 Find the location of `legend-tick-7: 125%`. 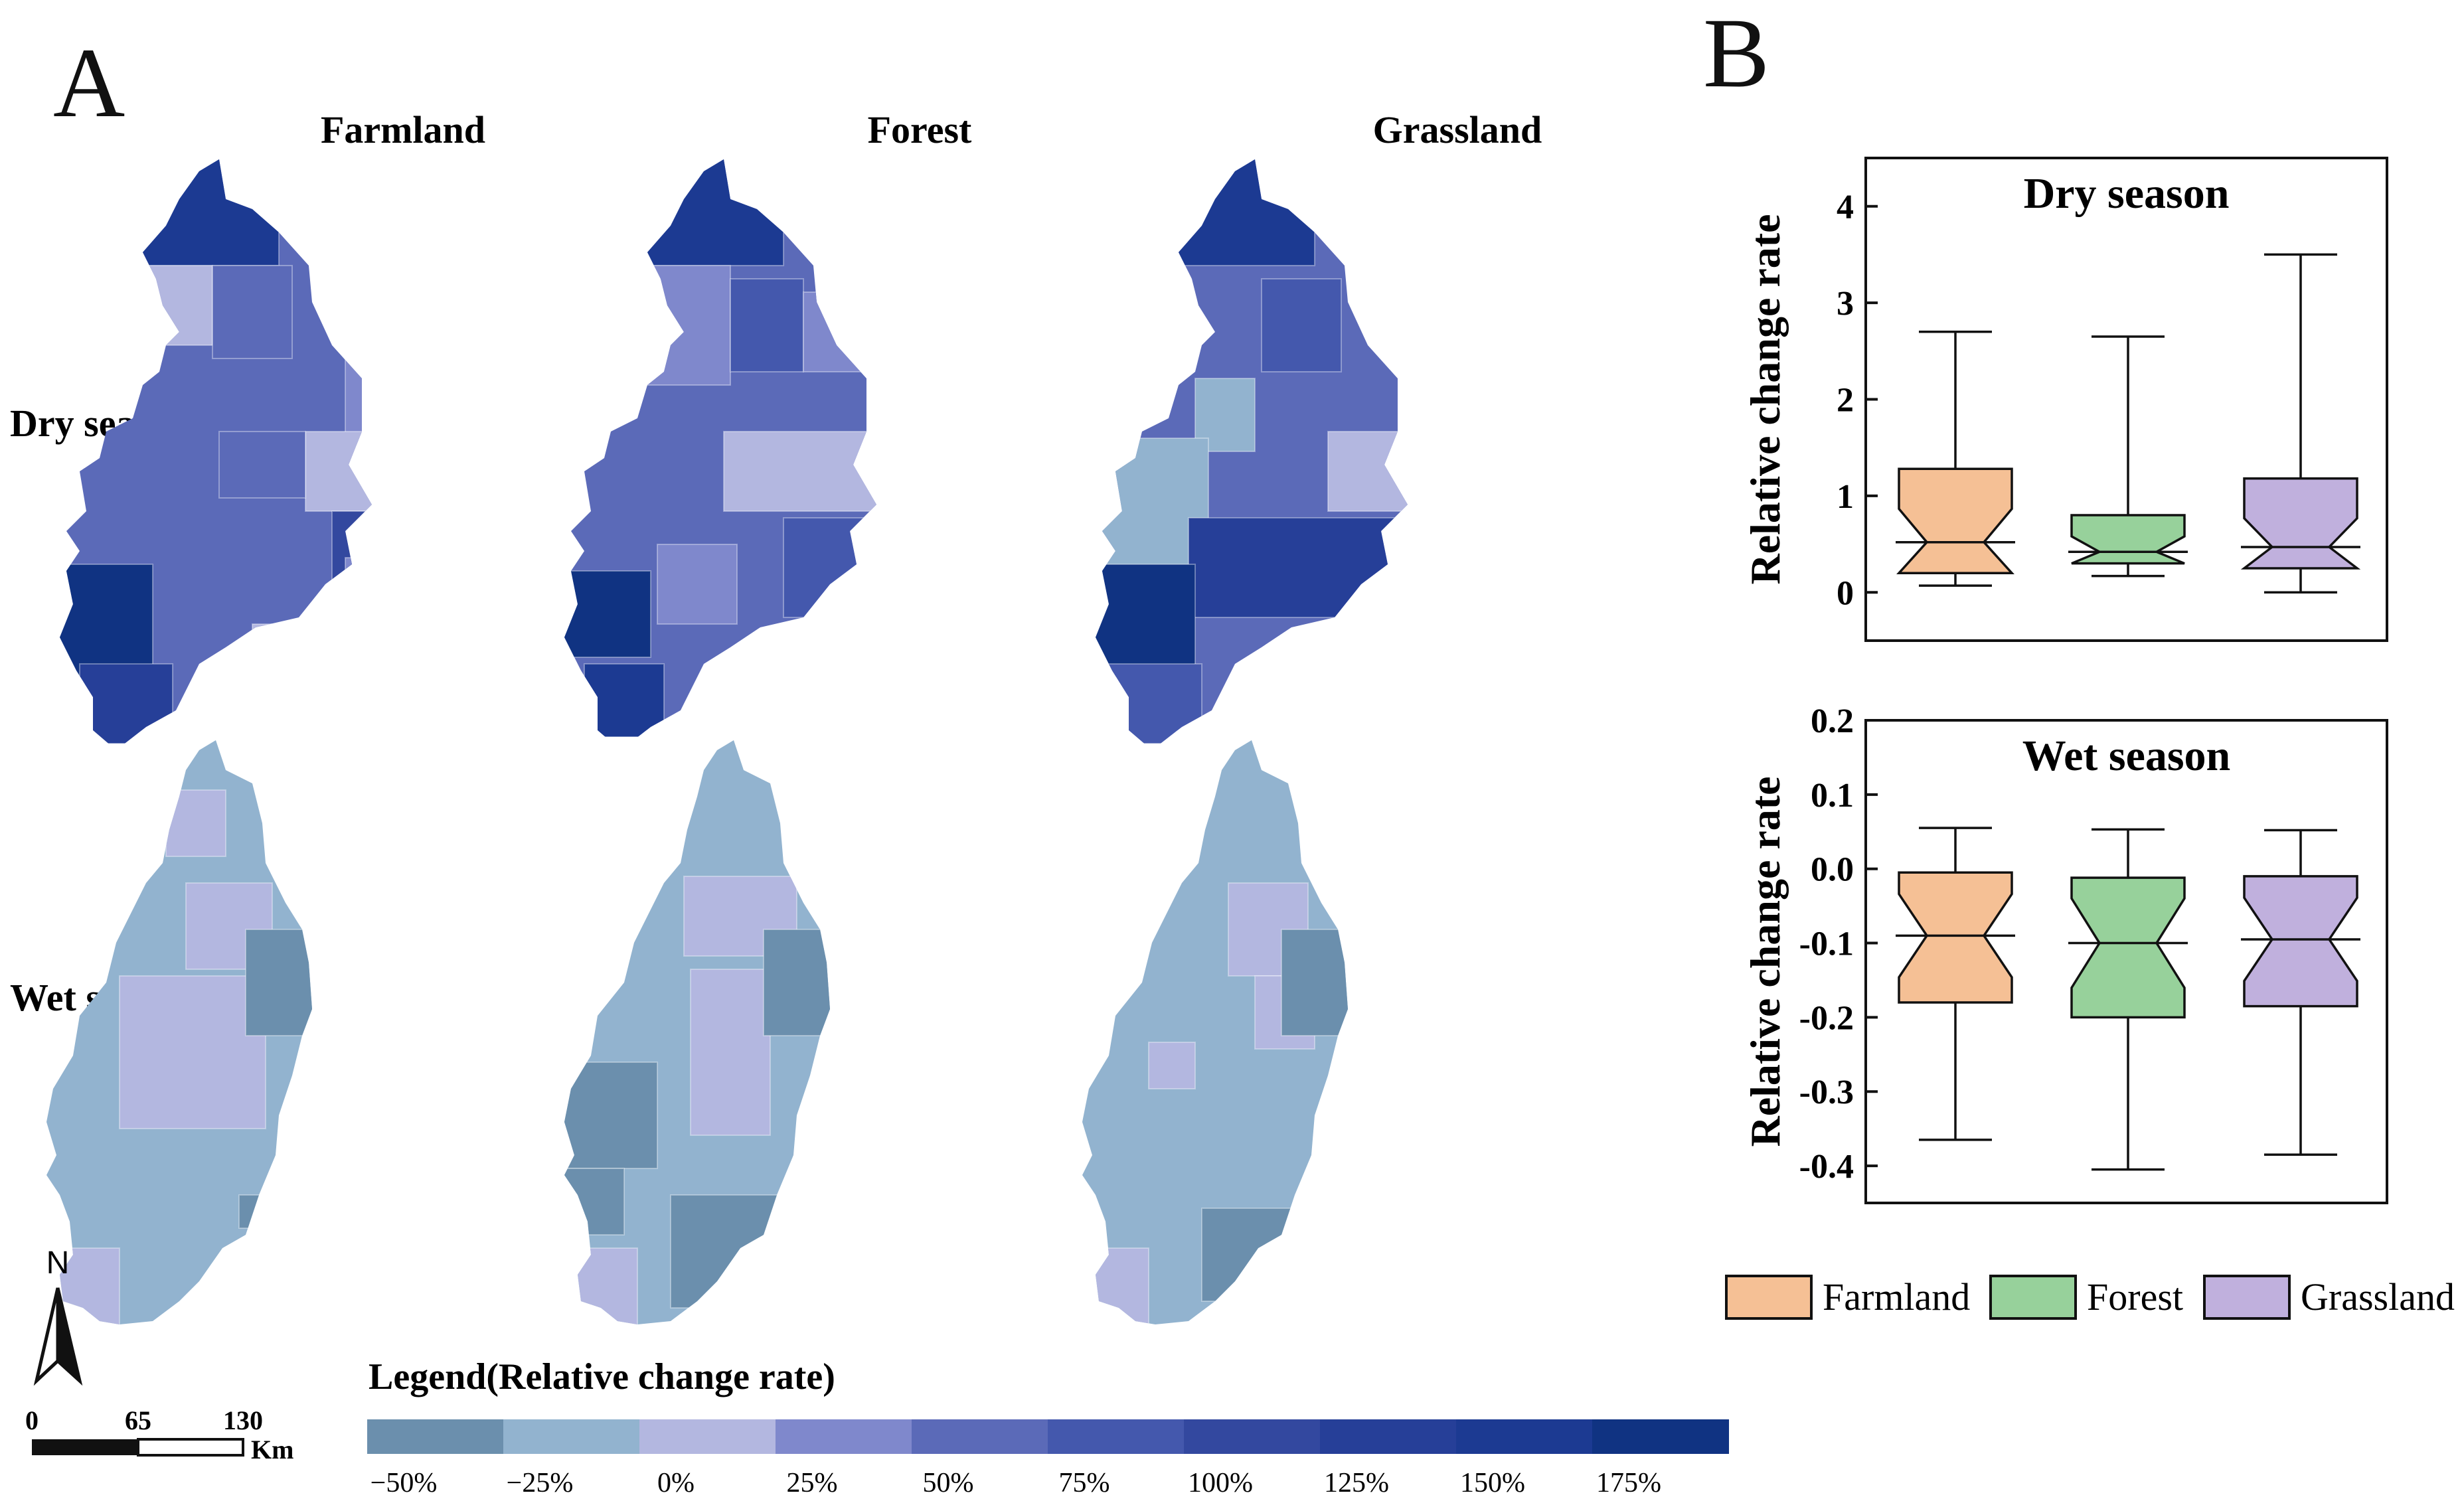

legend-tick-7: 125% is located at coordinates (1356, 1483).